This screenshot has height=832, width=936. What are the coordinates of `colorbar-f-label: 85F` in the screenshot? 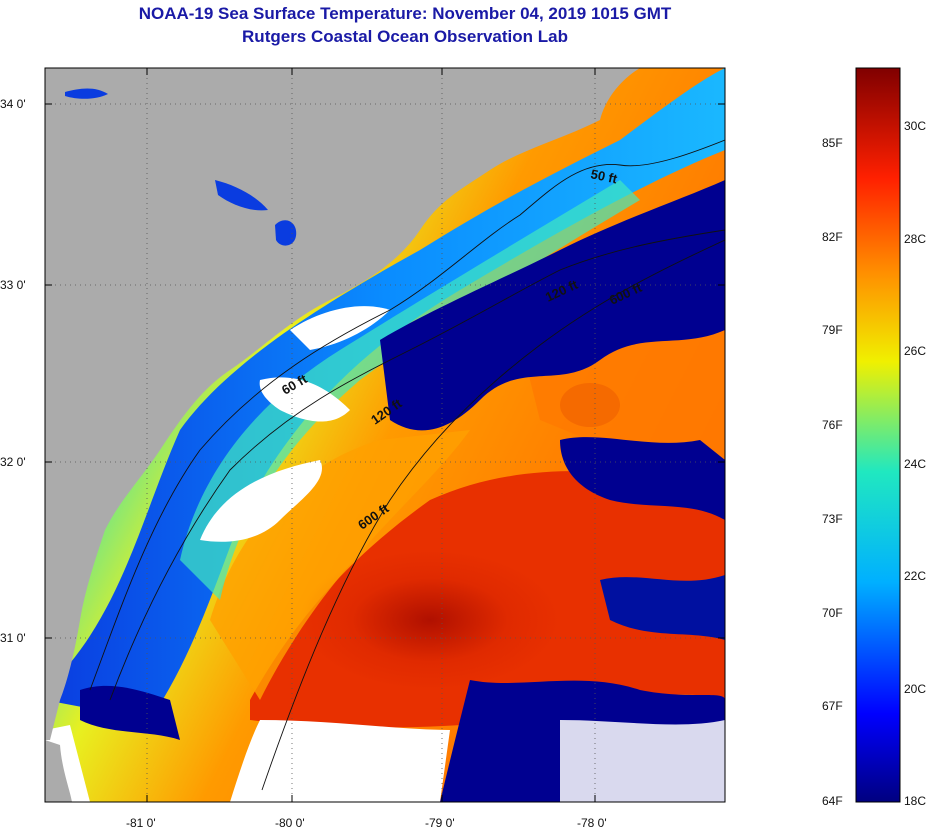 It's located at (832, 143).